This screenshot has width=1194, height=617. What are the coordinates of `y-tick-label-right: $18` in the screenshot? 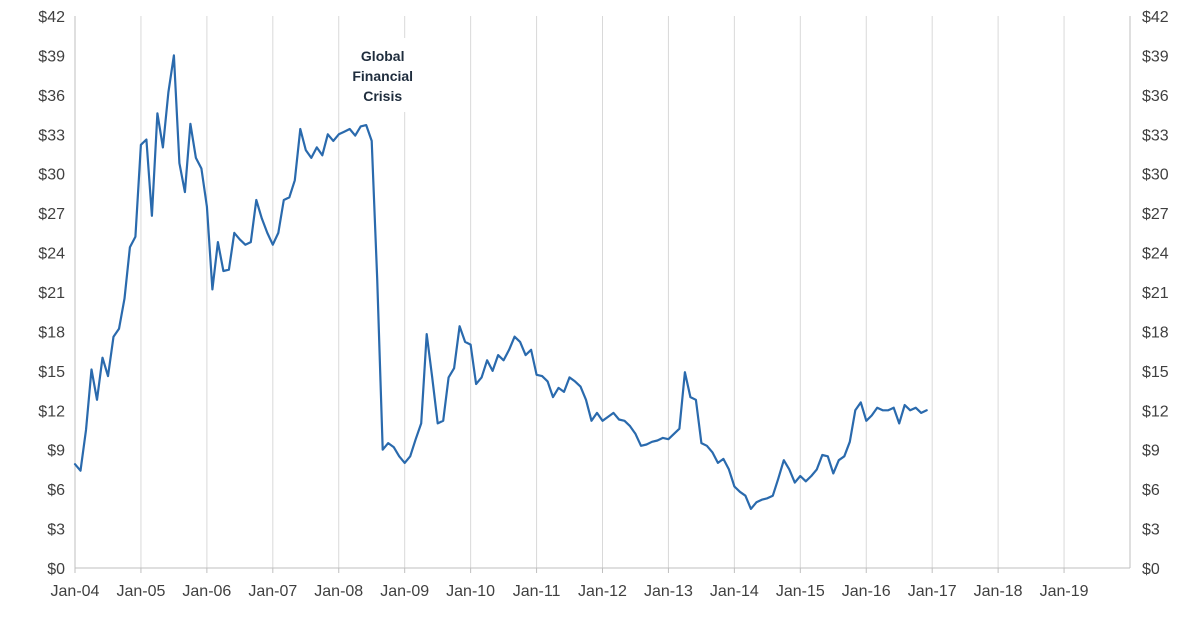 It's located at (1155, 332).